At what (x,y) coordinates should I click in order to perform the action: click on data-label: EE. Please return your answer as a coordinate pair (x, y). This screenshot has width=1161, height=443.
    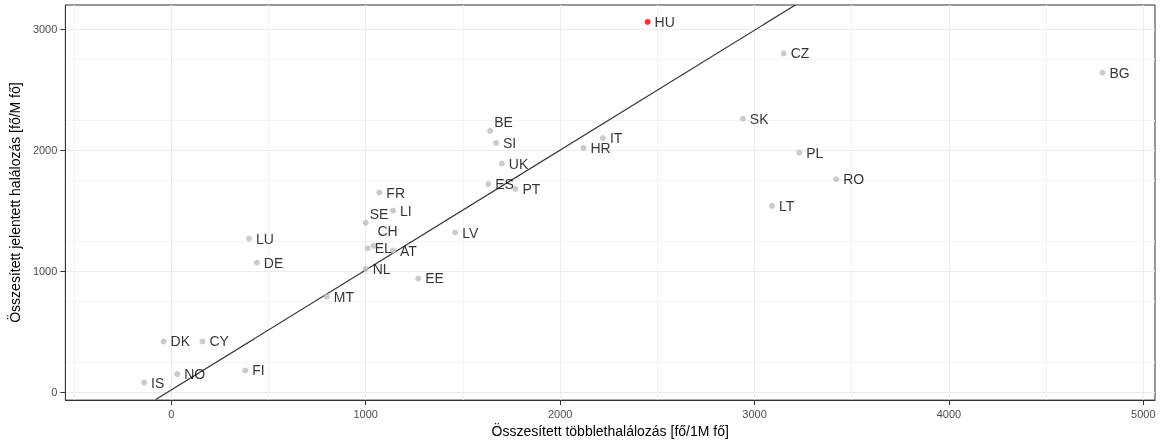
    Looking at the image, I should click on (434, 278).